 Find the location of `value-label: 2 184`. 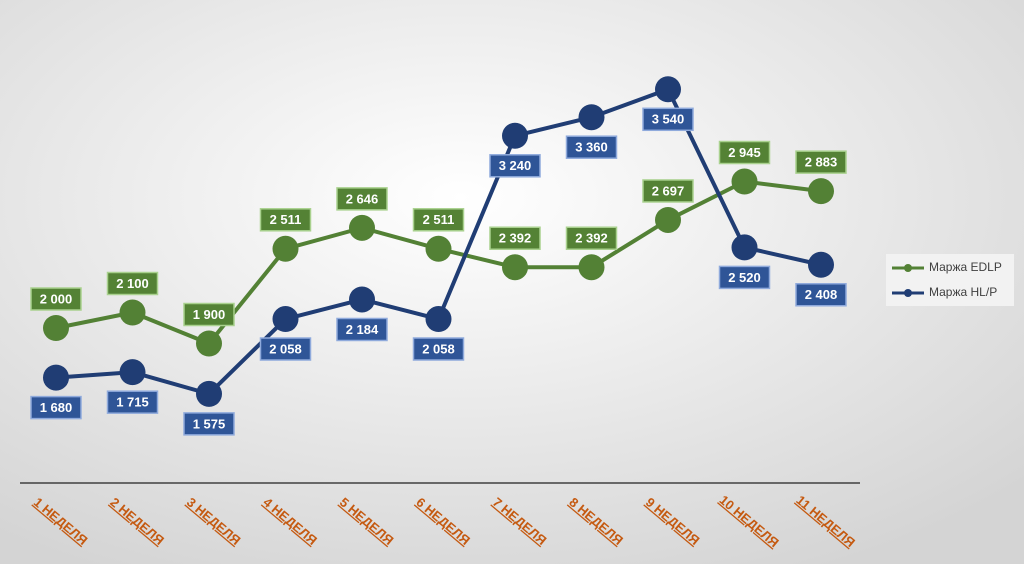

value-label: 2 184 is located at coordinates (362, 329).